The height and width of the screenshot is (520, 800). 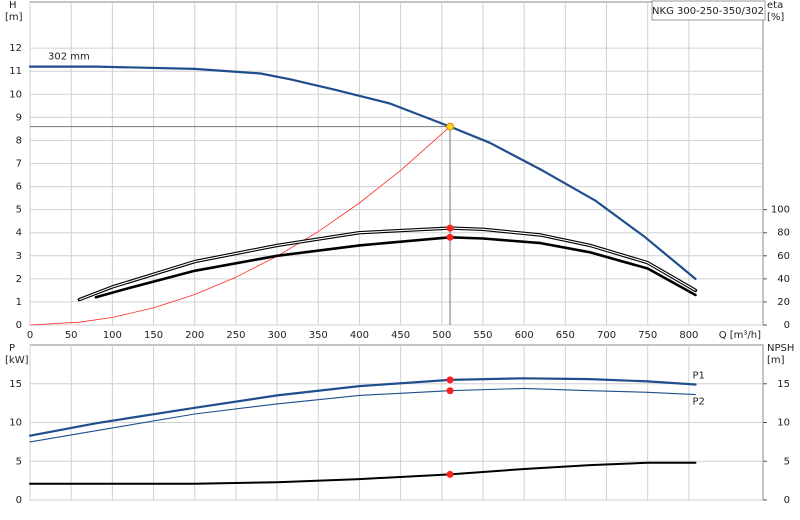 I want to click on x-tick-label: 800, so click(x=688, y=335).